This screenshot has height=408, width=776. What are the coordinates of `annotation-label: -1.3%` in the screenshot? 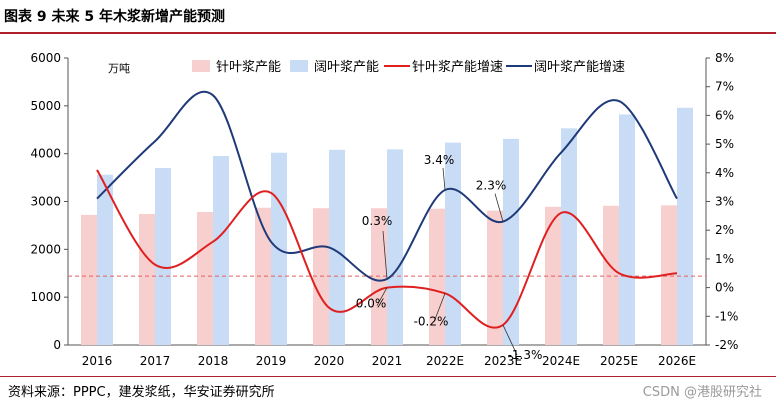 It's located at (525, 355).